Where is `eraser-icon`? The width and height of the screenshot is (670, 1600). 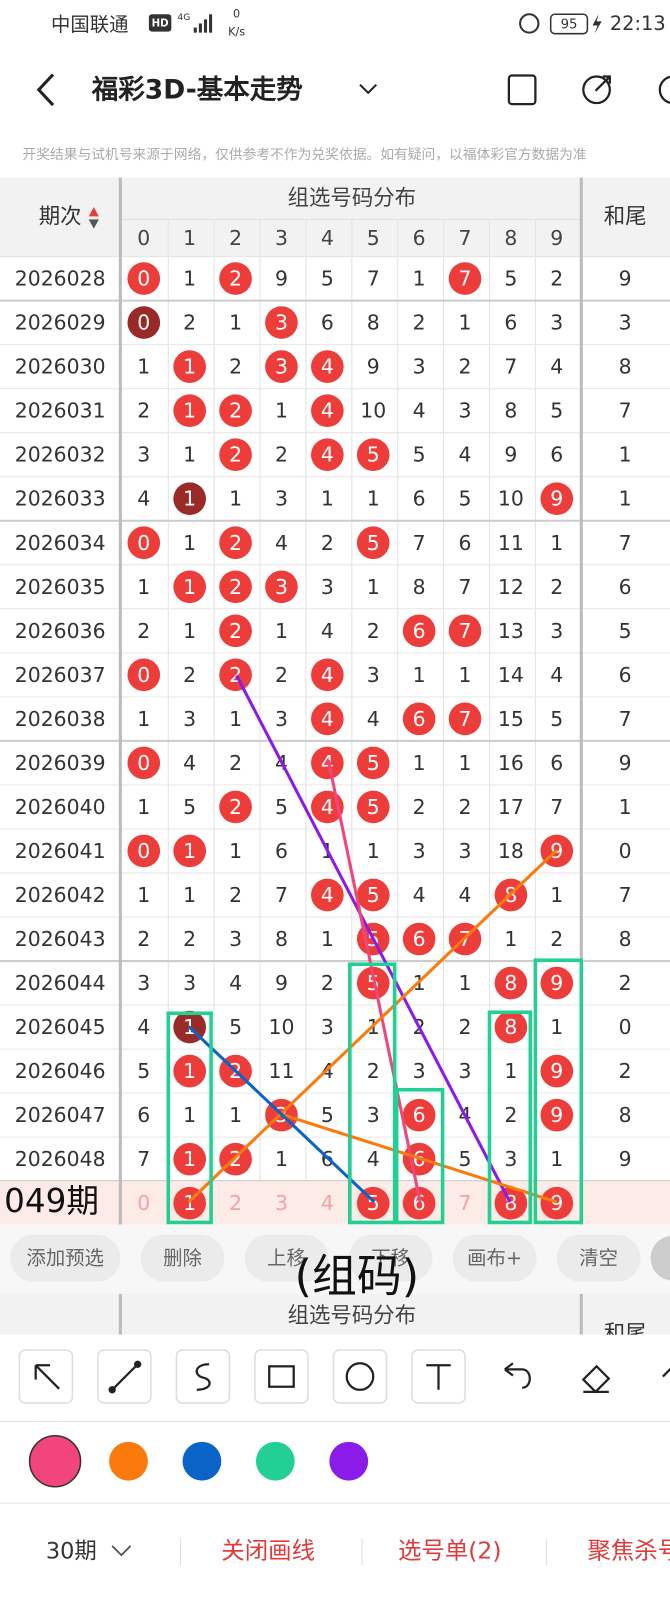 eraser-icon is located at coordinates (596, 1379).